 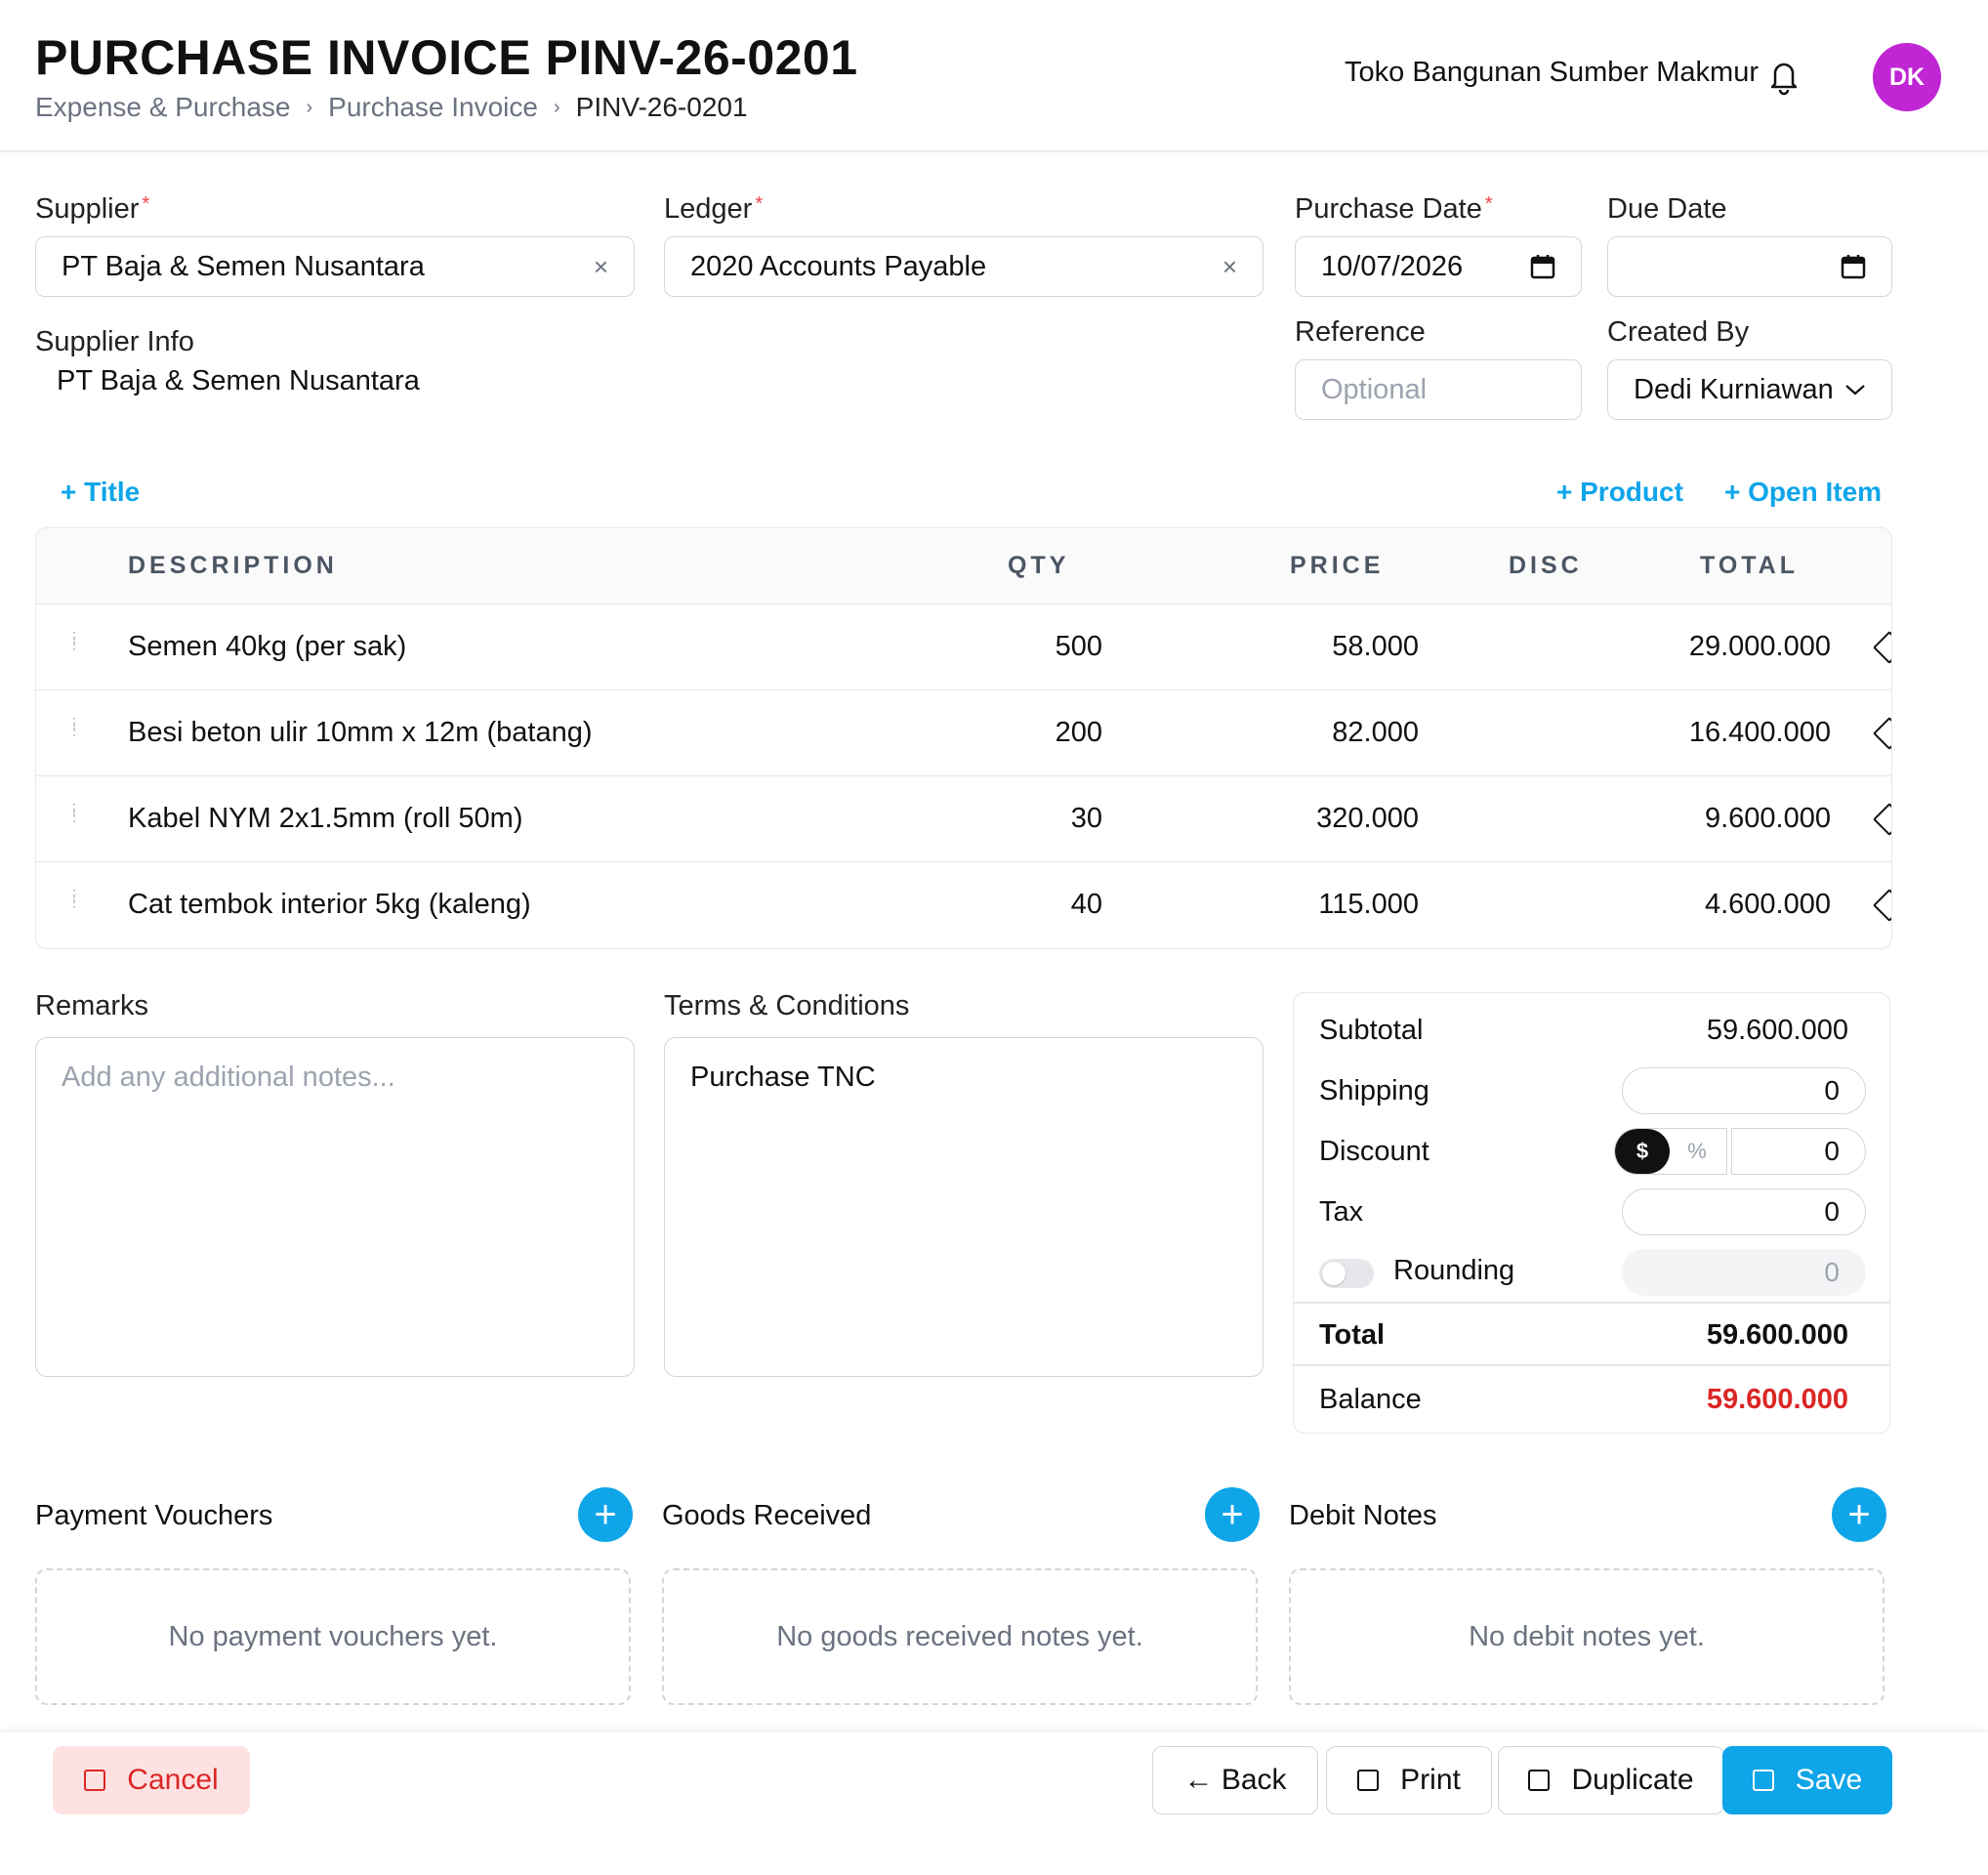 I want to click on item-qty: 500, so click(x=1078, y=646).